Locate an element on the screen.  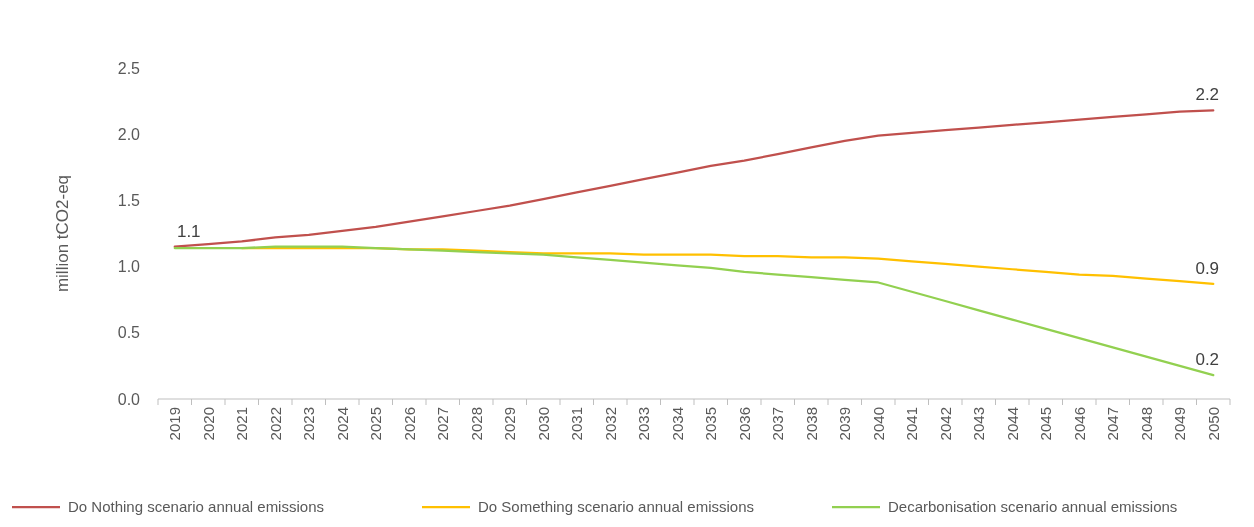
x-tick-label: 2036 is located at coordinates (744, 424).